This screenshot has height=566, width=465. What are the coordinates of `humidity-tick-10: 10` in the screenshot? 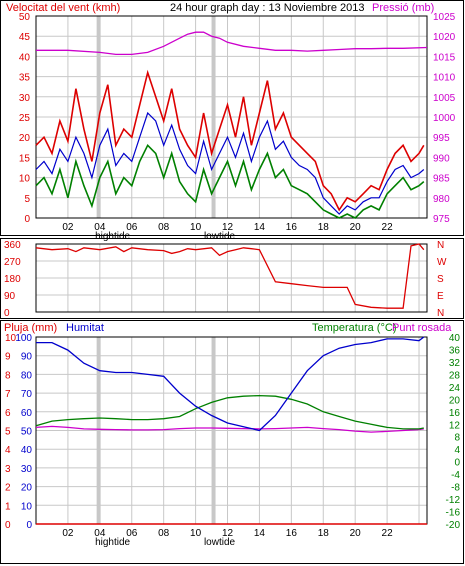 It's located at (27, 506).